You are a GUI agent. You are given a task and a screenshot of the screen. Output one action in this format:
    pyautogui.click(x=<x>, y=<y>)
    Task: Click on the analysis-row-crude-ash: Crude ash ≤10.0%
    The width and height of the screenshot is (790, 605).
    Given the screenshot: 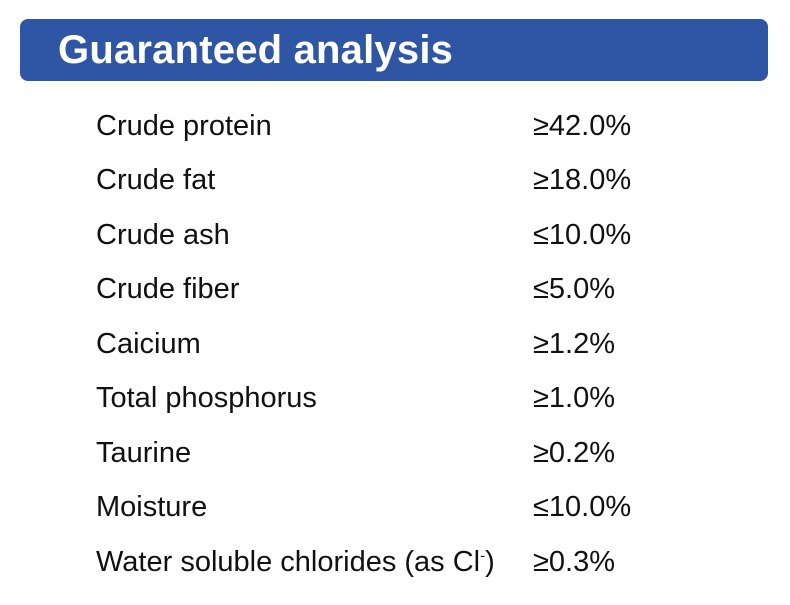 What is the action you would take?
    pyautogui.click(x=416, y=235)
    